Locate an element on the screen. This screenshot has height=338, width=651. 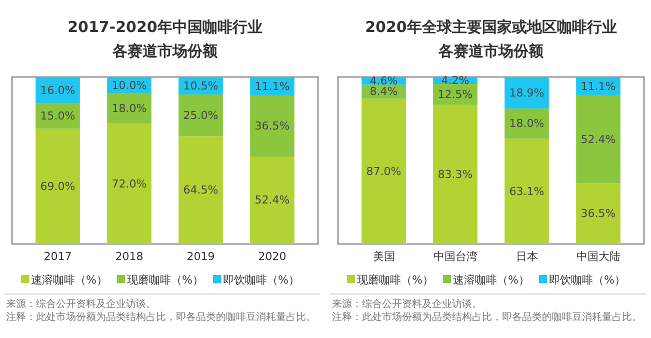
data-label: 15.0% is located at coordinates (58, 116).